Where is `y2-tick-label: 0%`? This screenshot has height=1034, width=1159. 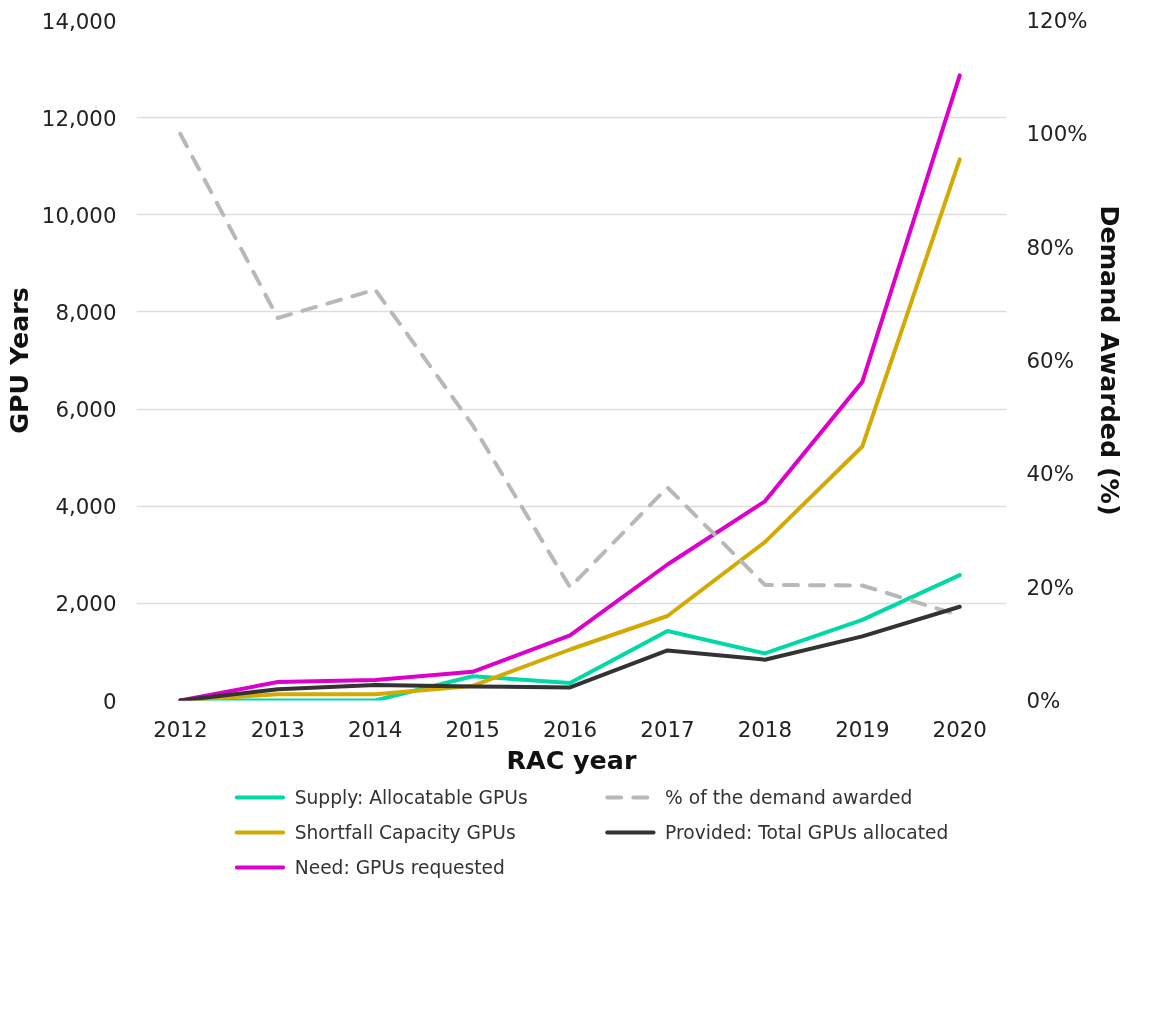
y2-tick-label: 0% is located at coordinates (1043, 700).